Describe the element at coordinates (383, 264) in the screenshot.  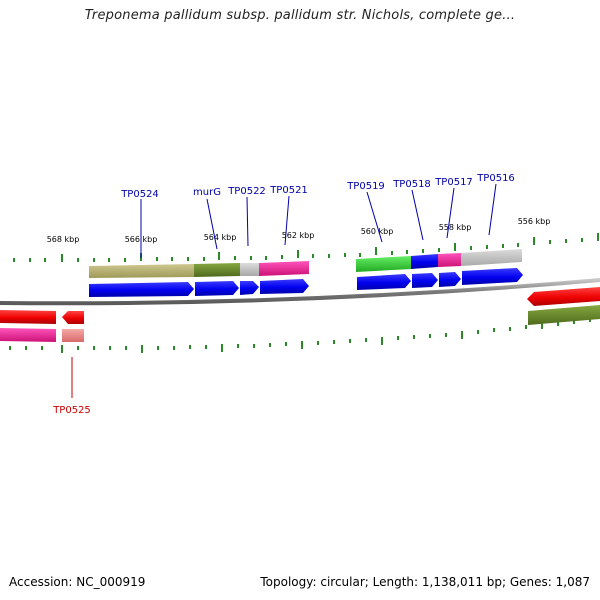
I see `feature-green` at that location.